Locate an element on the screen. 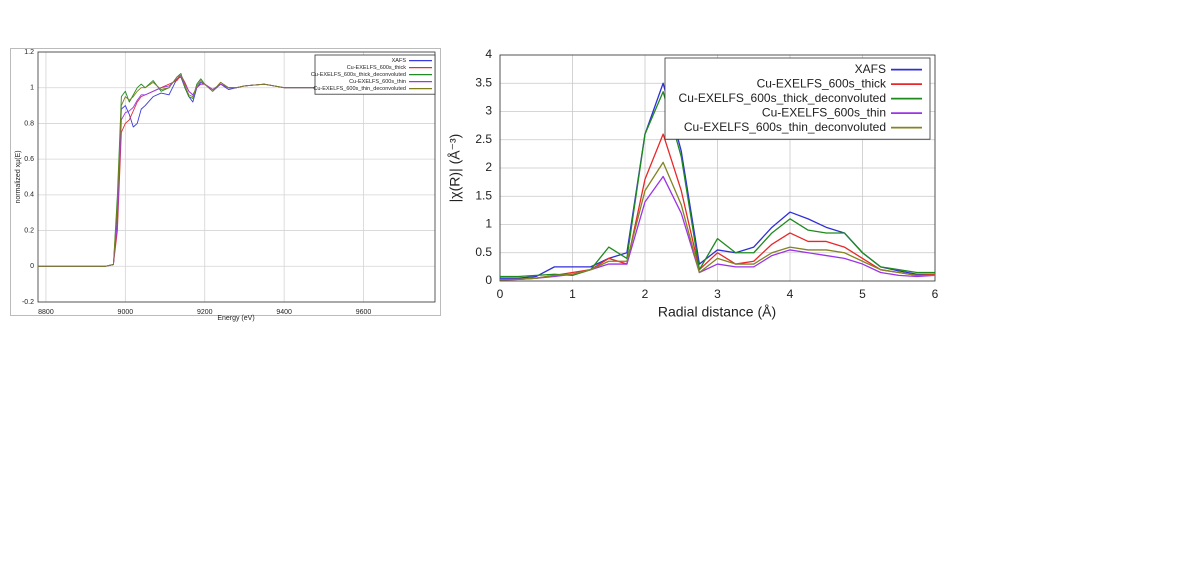 This screenshot has height=580, width=1200. y-tick-label: 4 is located at coordinates (488, 54).